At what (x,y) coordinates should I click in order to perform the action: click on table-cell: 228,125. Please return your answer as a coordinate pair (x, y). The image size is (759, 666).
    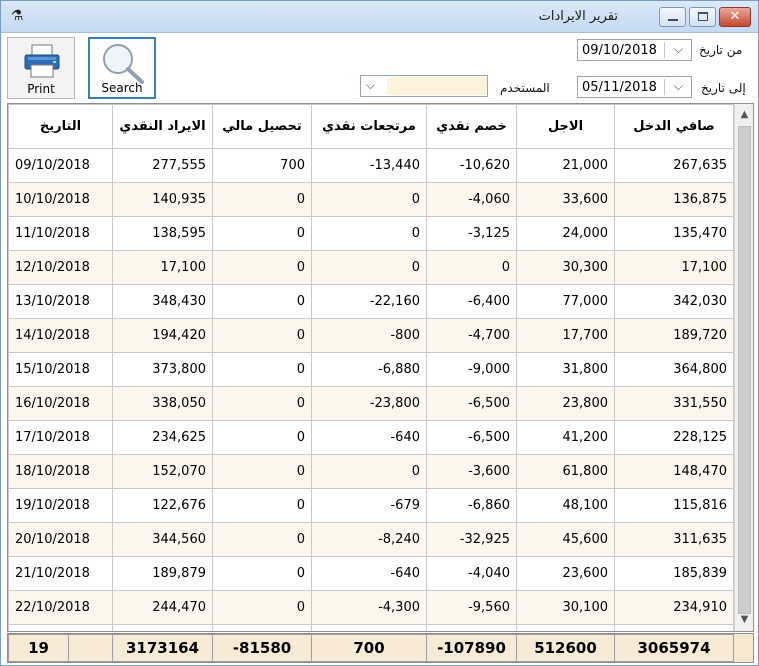
    Looking at the image, I should click on (674, 437).